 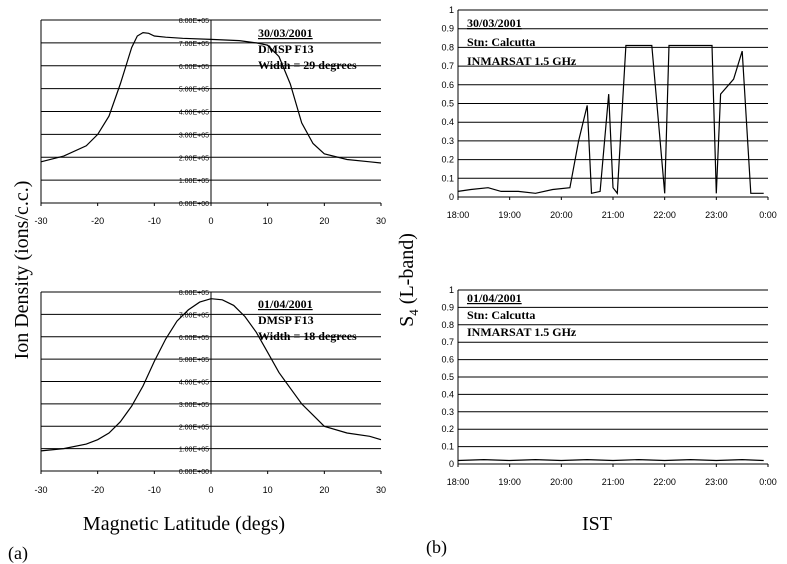 What do you see at coordinates (436, 547) in the screenshot?
I see `panel-label-b: (b)` at bounding box center [436, 547].